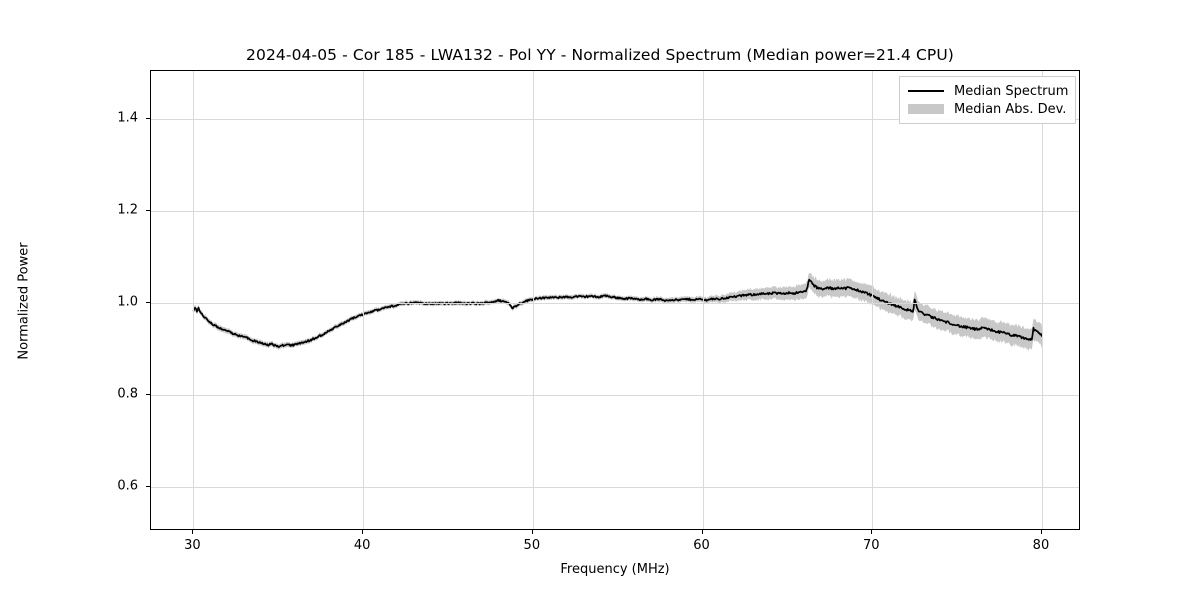  What do you see at coordinates (127, 118) in the screenshot?
I see `y-tick-label: 1.4` at bounding box center [127, 118].